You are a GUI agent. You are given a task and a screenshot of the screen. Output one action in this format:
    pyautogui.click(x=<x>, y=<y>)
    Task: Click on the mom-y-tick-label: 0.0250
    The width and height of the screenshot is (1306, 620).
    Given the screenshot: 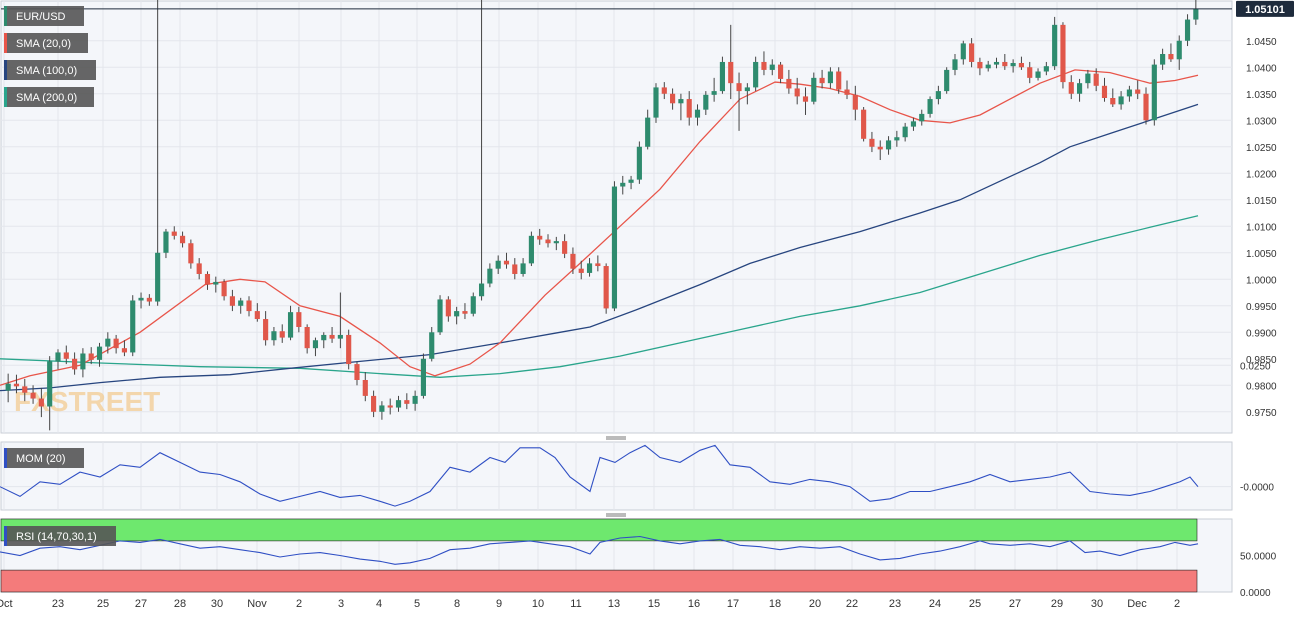 What is the action you would take?
    pyautogui.click(x=1255, y=366)
    